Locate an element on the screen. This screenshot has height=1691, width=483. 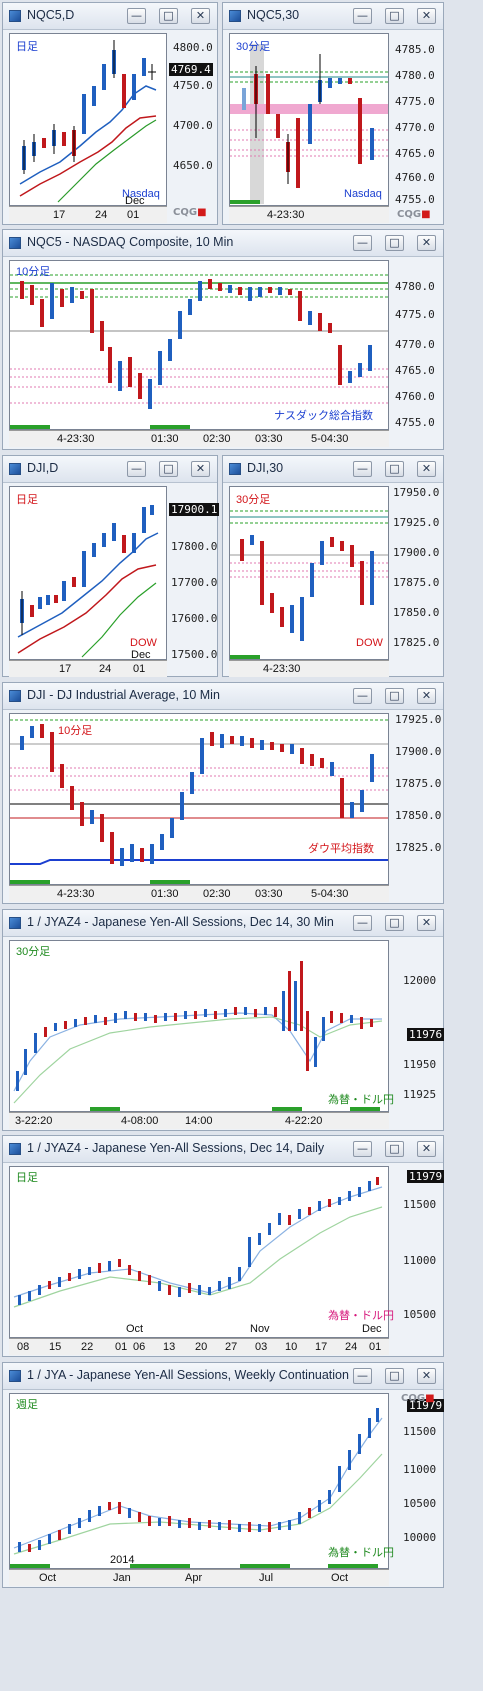
title-bar: NQC5 - NASDAQ Composite, 10 Min — □ ✕ is located at coordinates (223, 243).